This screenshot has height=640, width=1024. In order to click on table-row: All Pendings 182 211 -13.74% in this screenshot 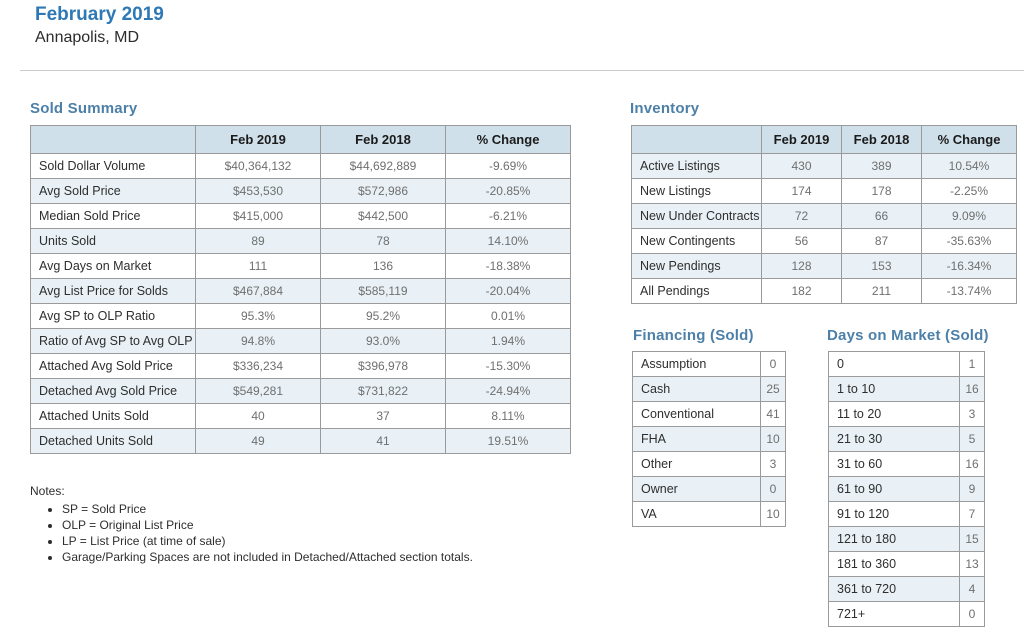, I will do `click(824, 291)`.